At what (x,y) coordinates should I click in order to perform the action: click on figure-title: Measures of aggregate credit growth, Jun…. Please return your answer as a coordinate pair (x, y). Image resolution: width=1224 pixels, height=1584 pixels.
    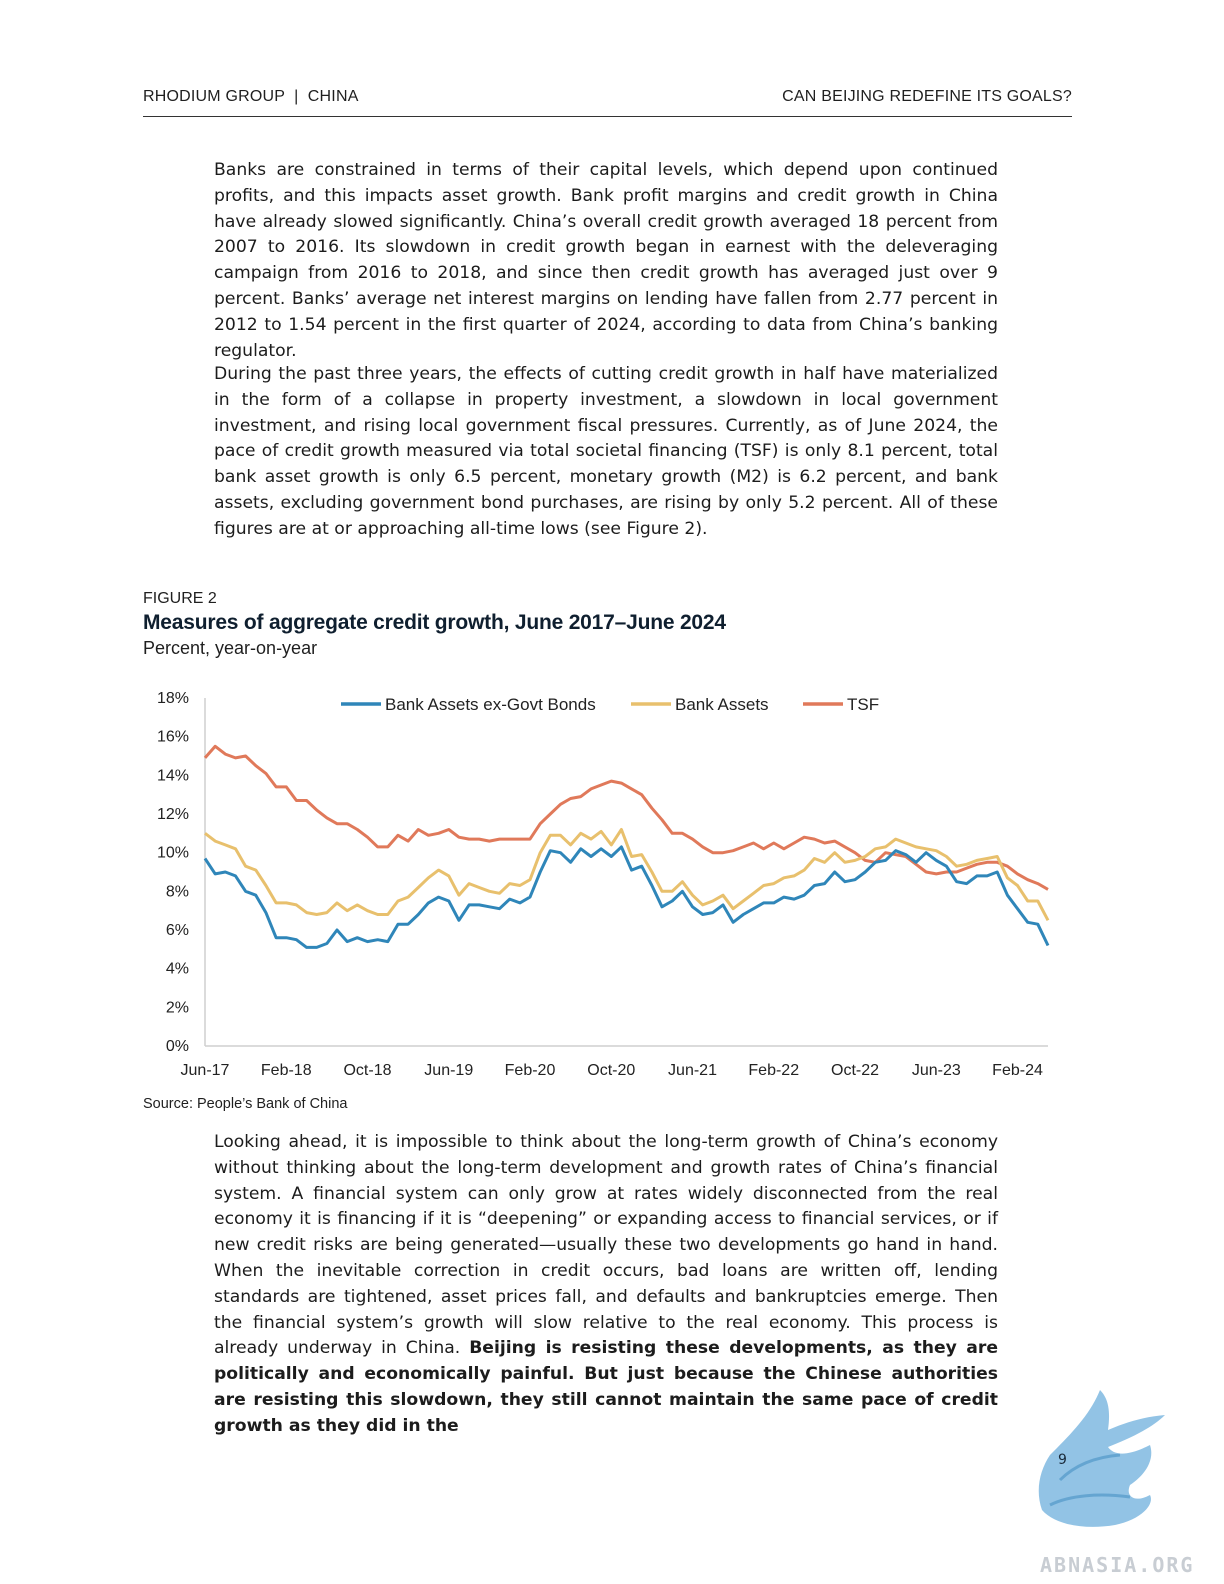
    Looking at the image, I should click on (434, 622).